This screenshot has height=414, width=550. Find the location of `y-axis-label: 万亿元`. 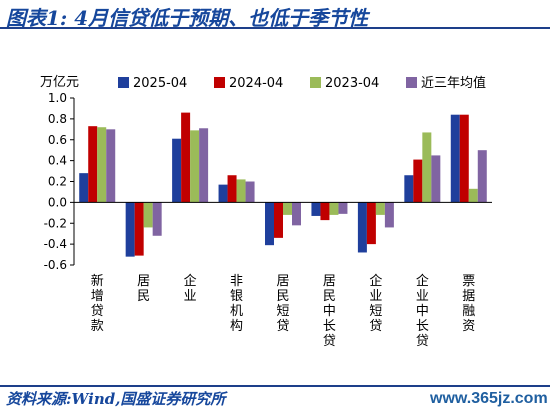

y-axis-label: 万亿元 is located at coordinates (59, 82).